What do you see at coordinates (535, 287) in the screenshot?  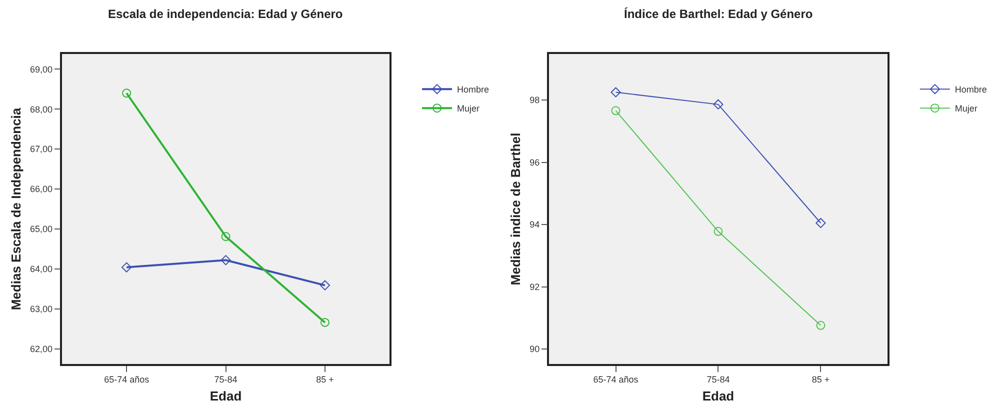 I see `y-tick-label: 92` at bounding box center [535, 287].